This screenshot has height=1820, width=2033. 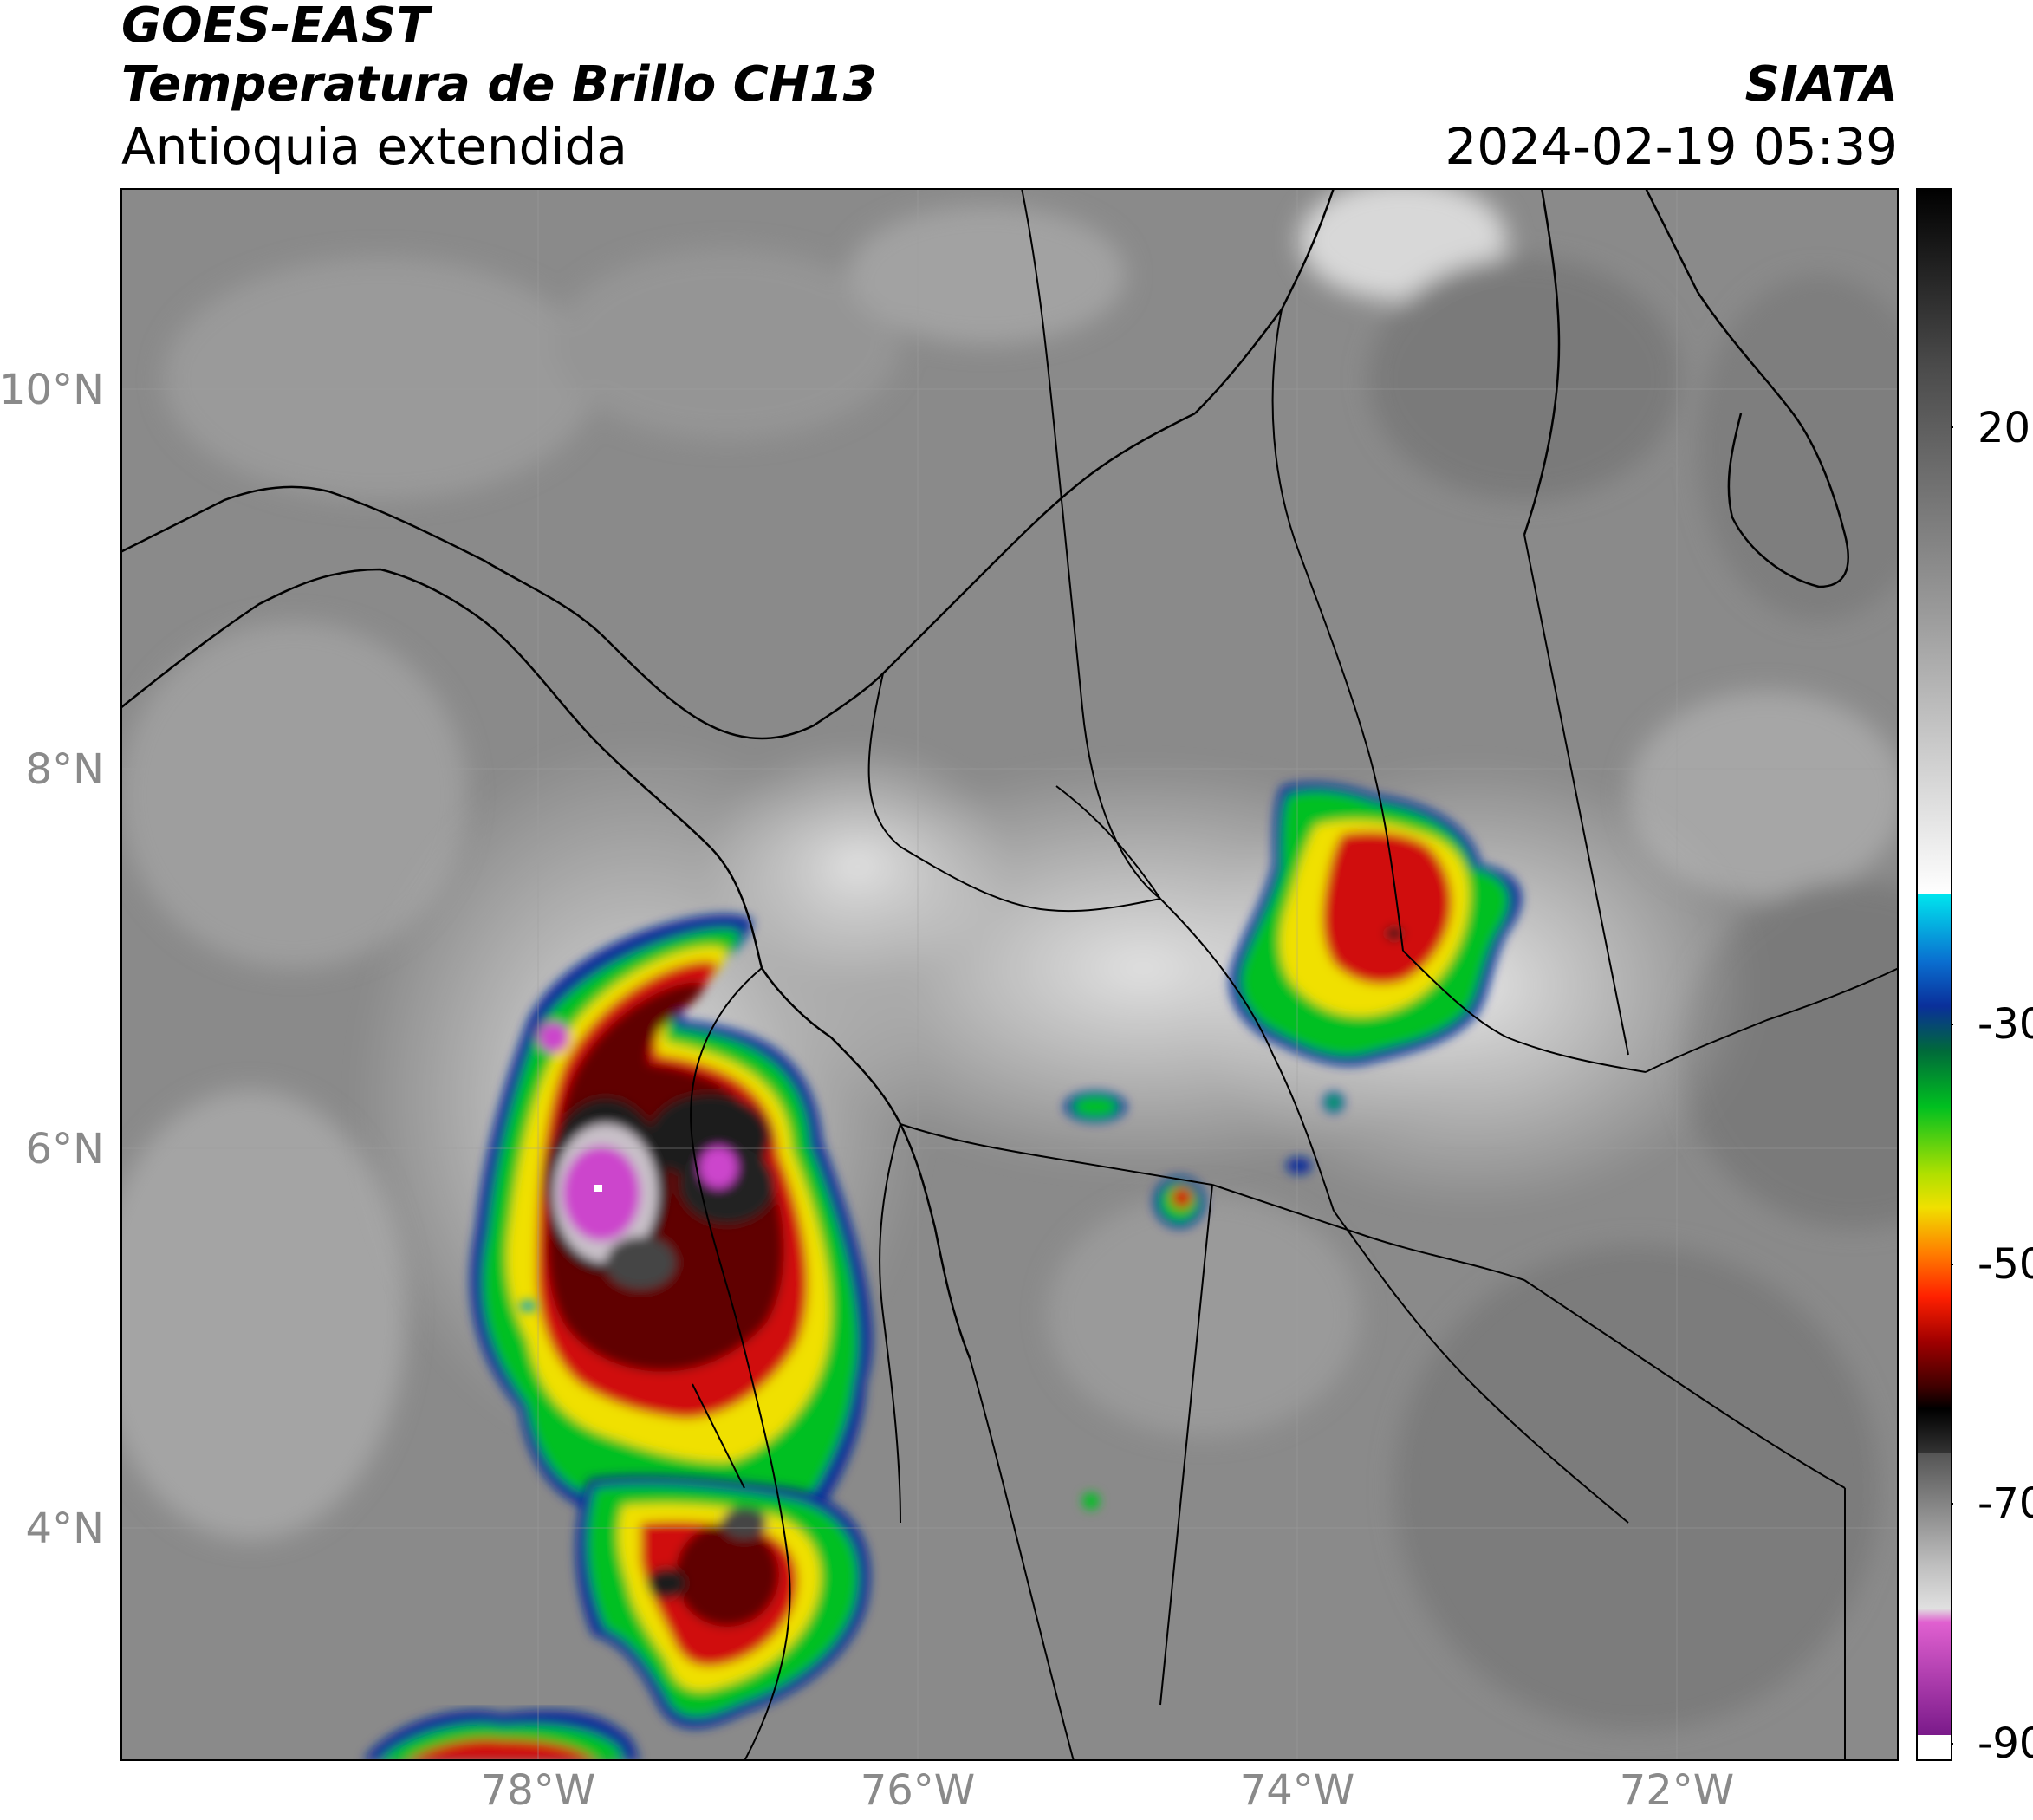 I want to click on colorbar-tick-label: 20, so click(x=2004, y=428).